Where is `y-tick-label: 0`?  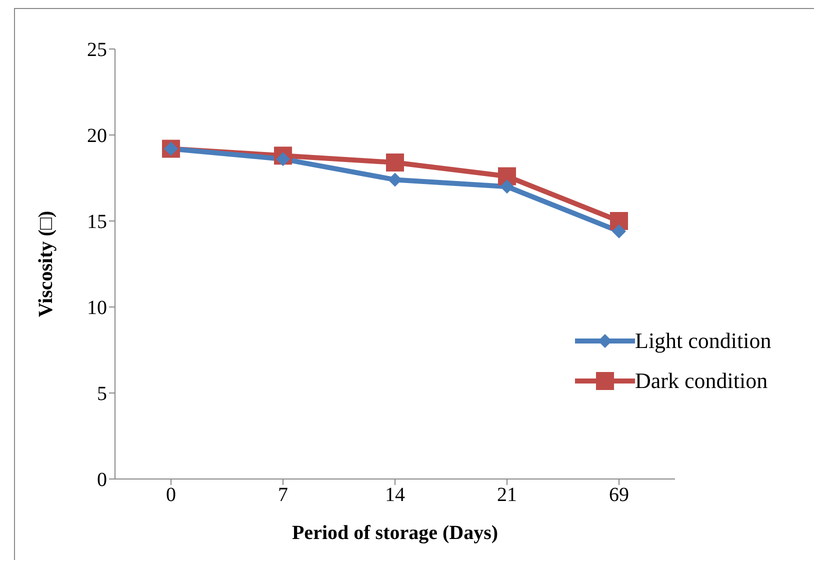
y-tick-label: 0 is located at coordinates (102, 480).